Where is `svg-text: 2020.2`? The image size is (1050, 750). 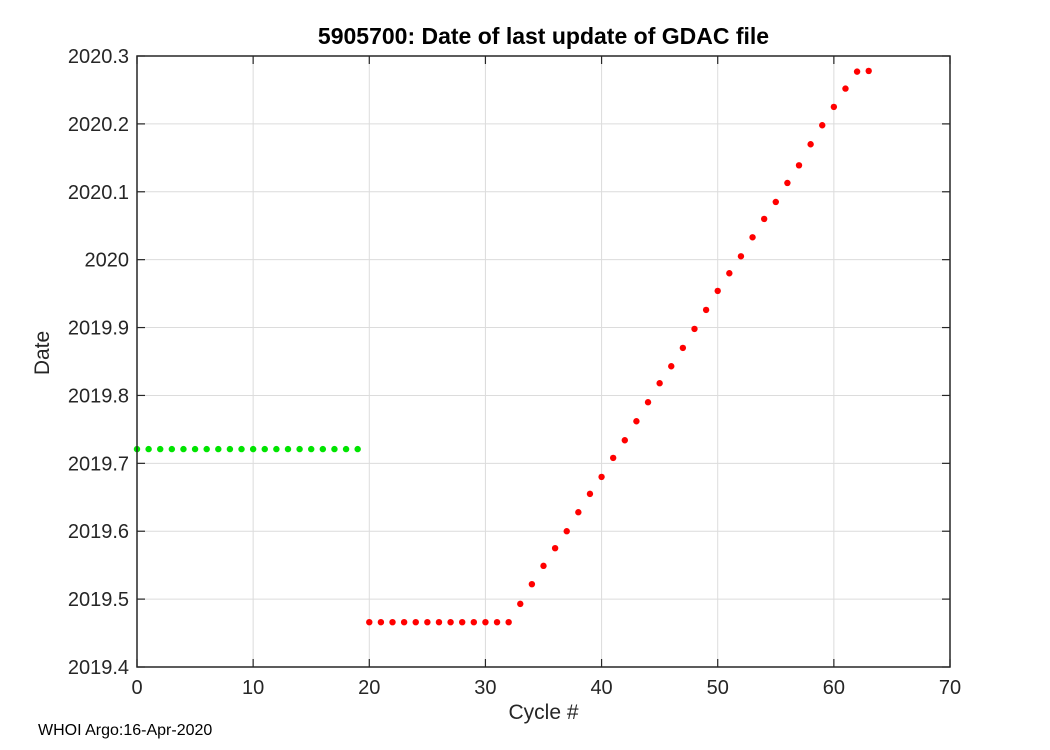 svg-text: 2020.2 is located at coordinates (98, 125).